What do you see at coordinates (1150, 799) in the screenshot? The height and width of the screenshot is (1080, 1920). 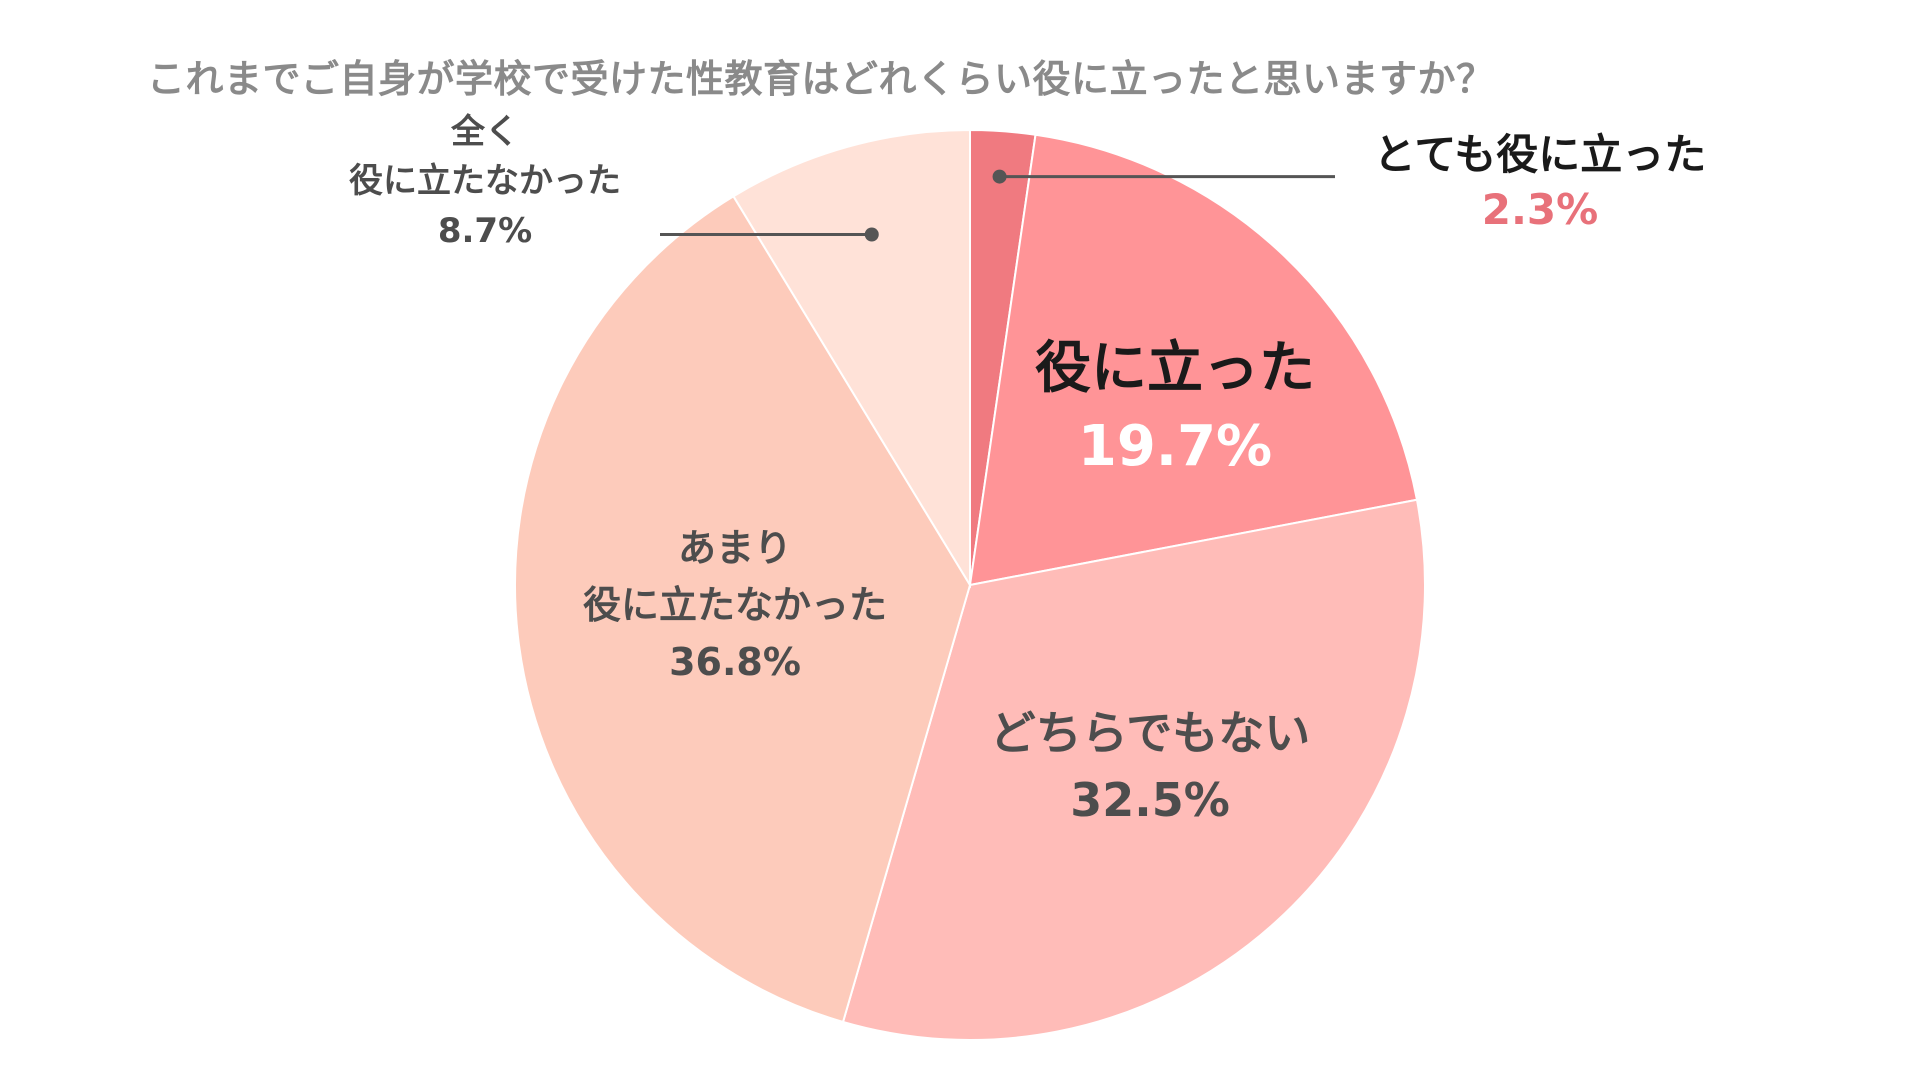 I see `slice-value-text: 32.5%` at bounding box center [1150, 799].